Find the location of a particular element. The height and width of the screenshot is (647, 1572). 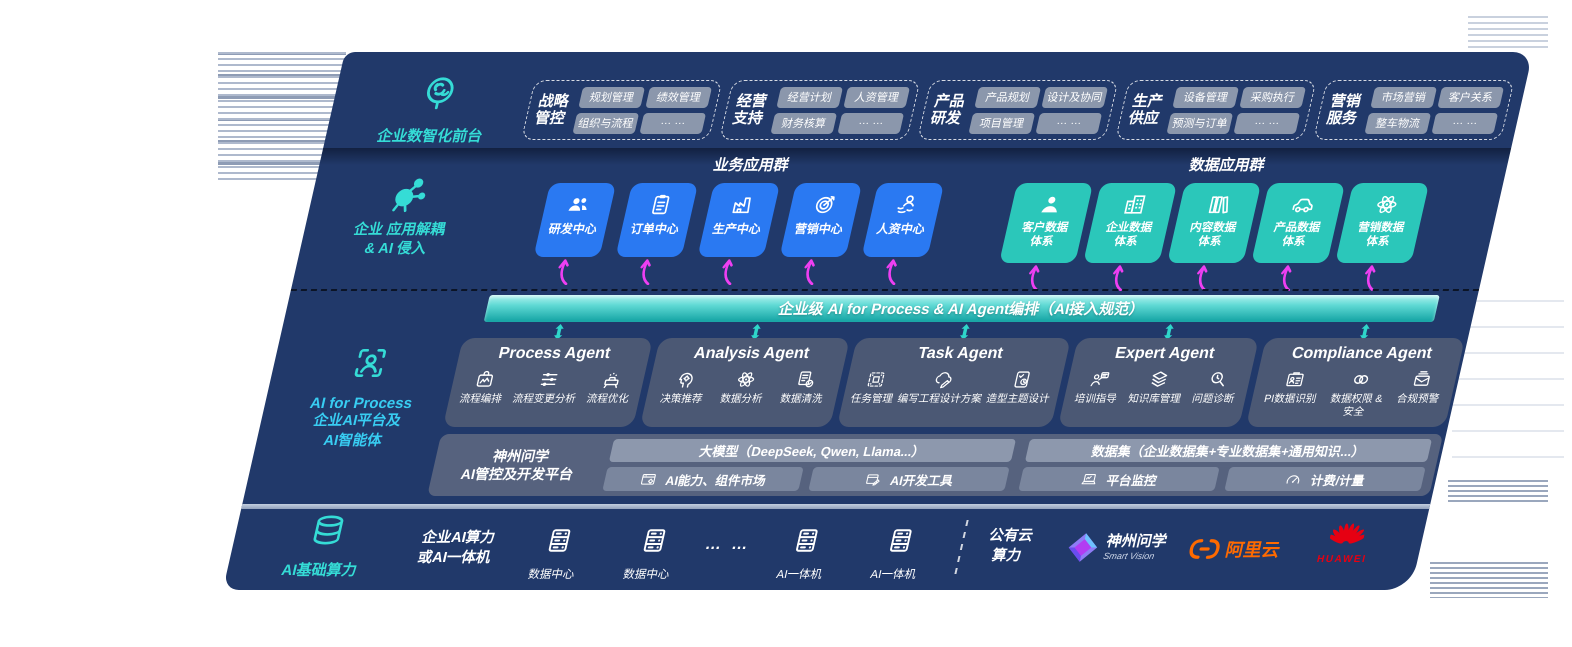

tile-column: 营销数据体系 is located at coordinates (1379, 237).